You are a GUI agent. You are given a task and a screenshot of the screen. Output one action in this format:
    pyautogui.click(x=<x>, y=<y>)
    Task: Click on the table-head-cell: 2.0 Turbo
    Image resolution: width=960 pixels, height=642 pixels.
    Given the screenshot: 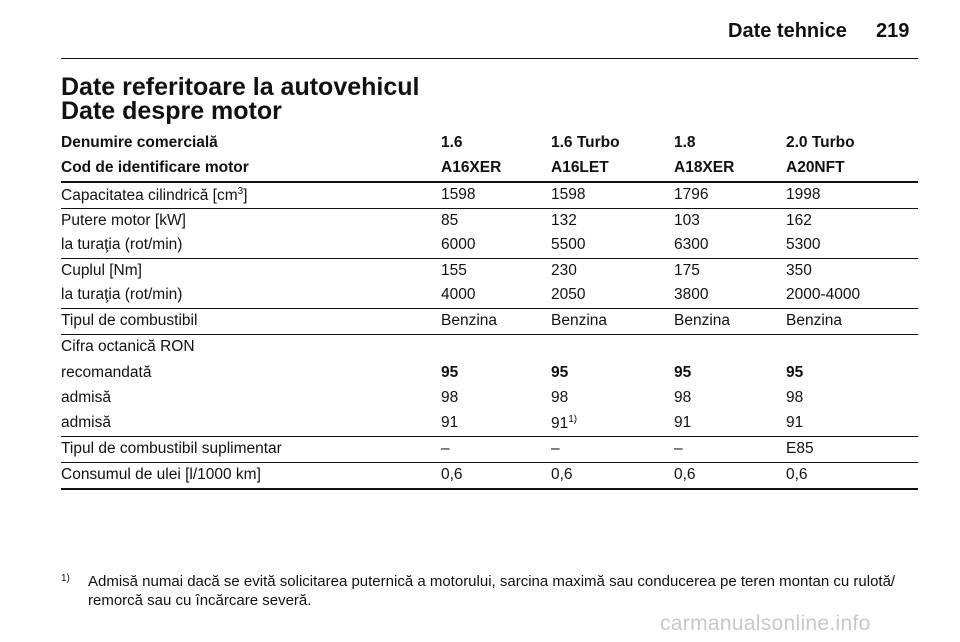 What is the action you would take?
    pyautogui.click(x=820, y=142)
    